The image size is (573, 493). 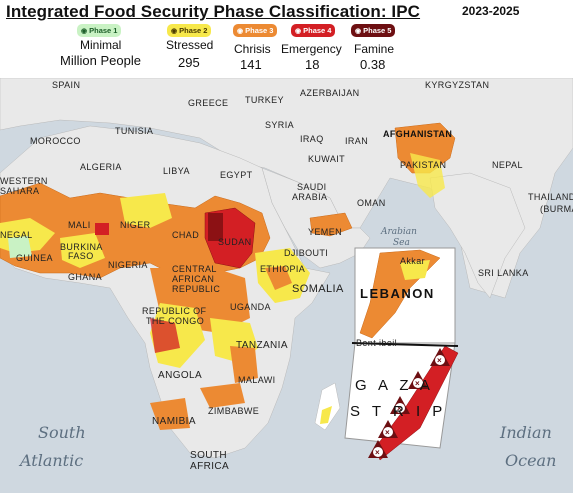 I want to click on label-africa: AFRICA, so click(x=209, y=466).